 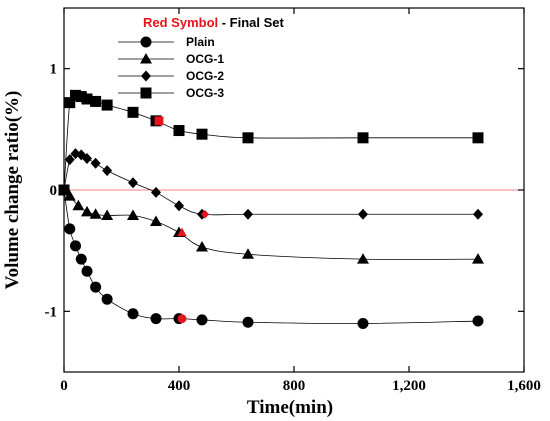 I want to click on x-tick-label: 400, so click(x=179, y=386).